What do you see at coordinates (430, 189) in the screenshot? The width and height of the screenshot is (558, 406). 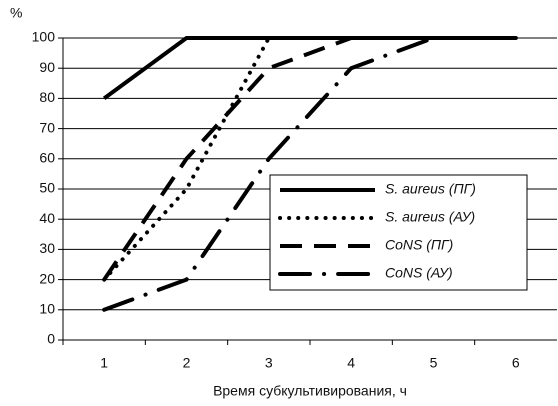 I see `legend-label: S. aureus (ПГ)` at bounding box center [430, 189].